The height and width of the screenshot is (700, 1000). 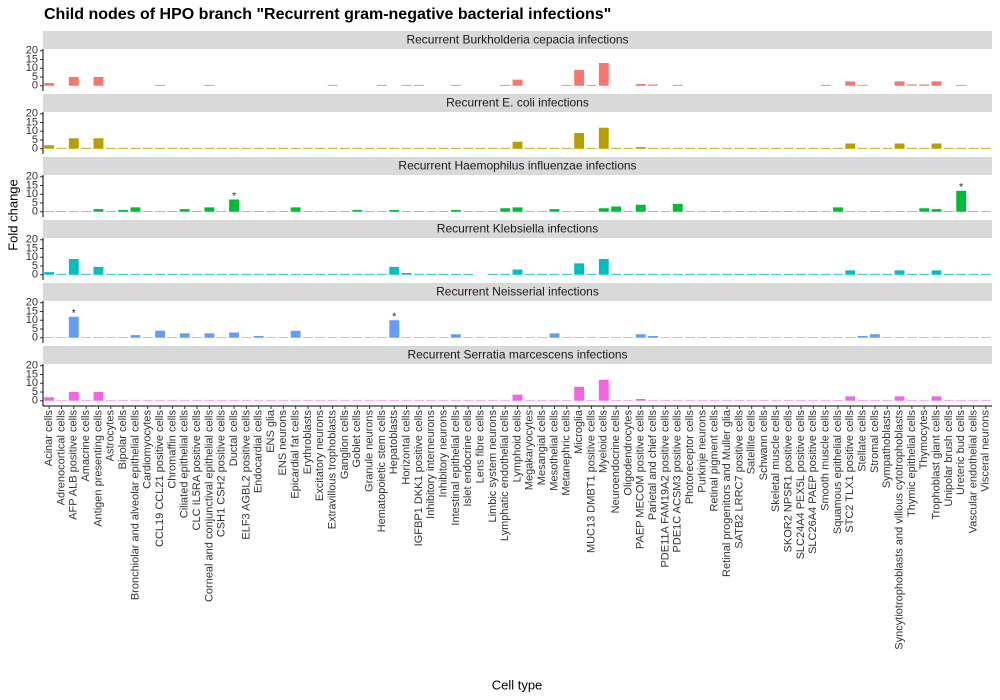 I want to click on x-tick-label: Smooth muscle cells, so click(x=826, y=460).